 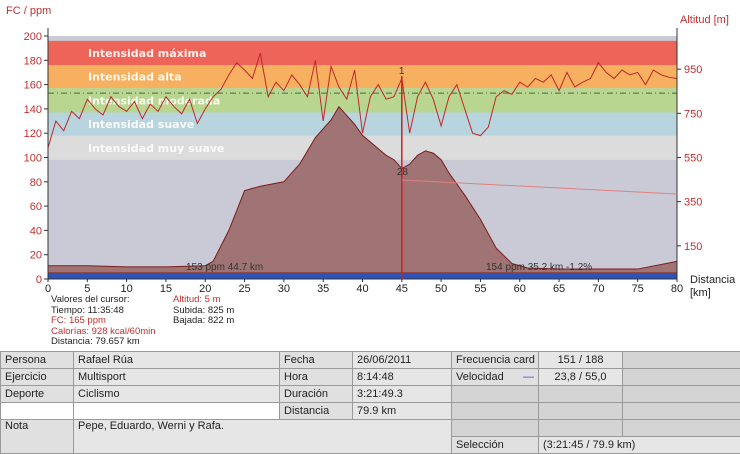 What do you see at coordinates (244, 289) in the screenshot?
I see `x-tick-label: 25` at bounding box center [244, 289].